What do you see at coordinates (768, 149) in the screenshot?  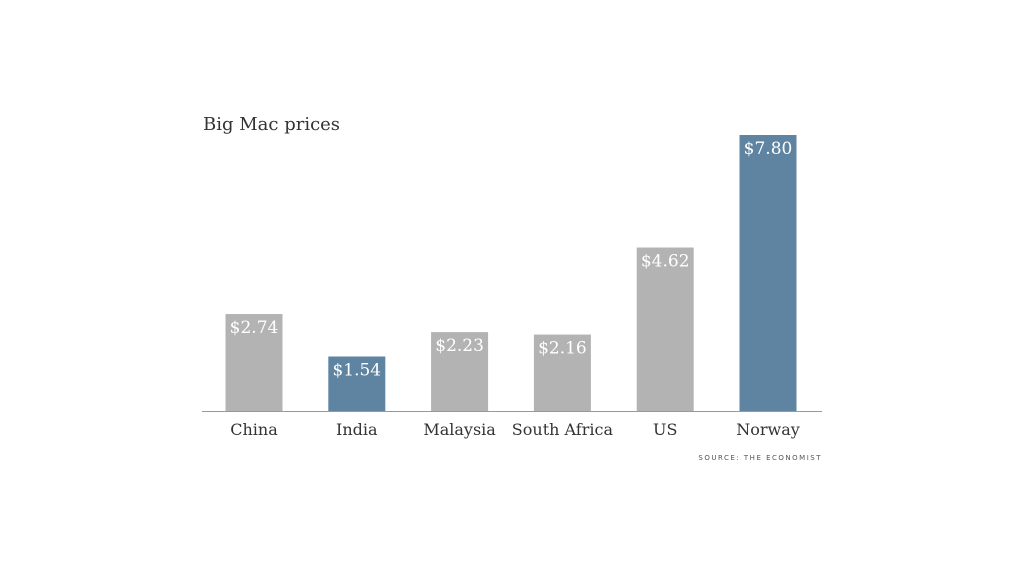 I see `bar-value-label: $7.80` at bounding box center [768, 149].